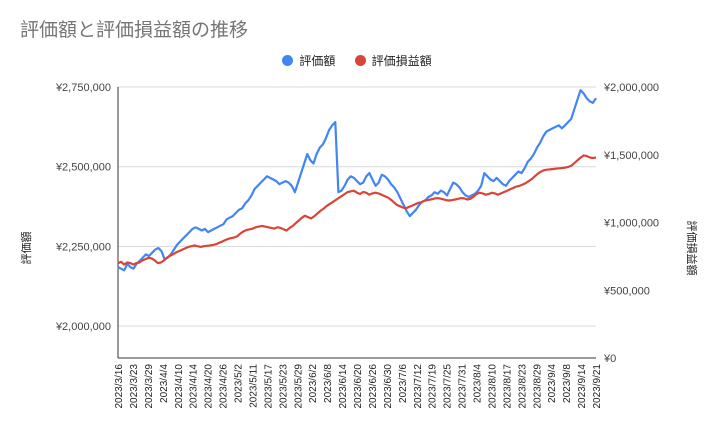 The height and width of the screenshot is (438, 714). Describe the element at coordinates (179, 386) in the screenshot. I see `x-tick-label: 2023/4/10` at that location.